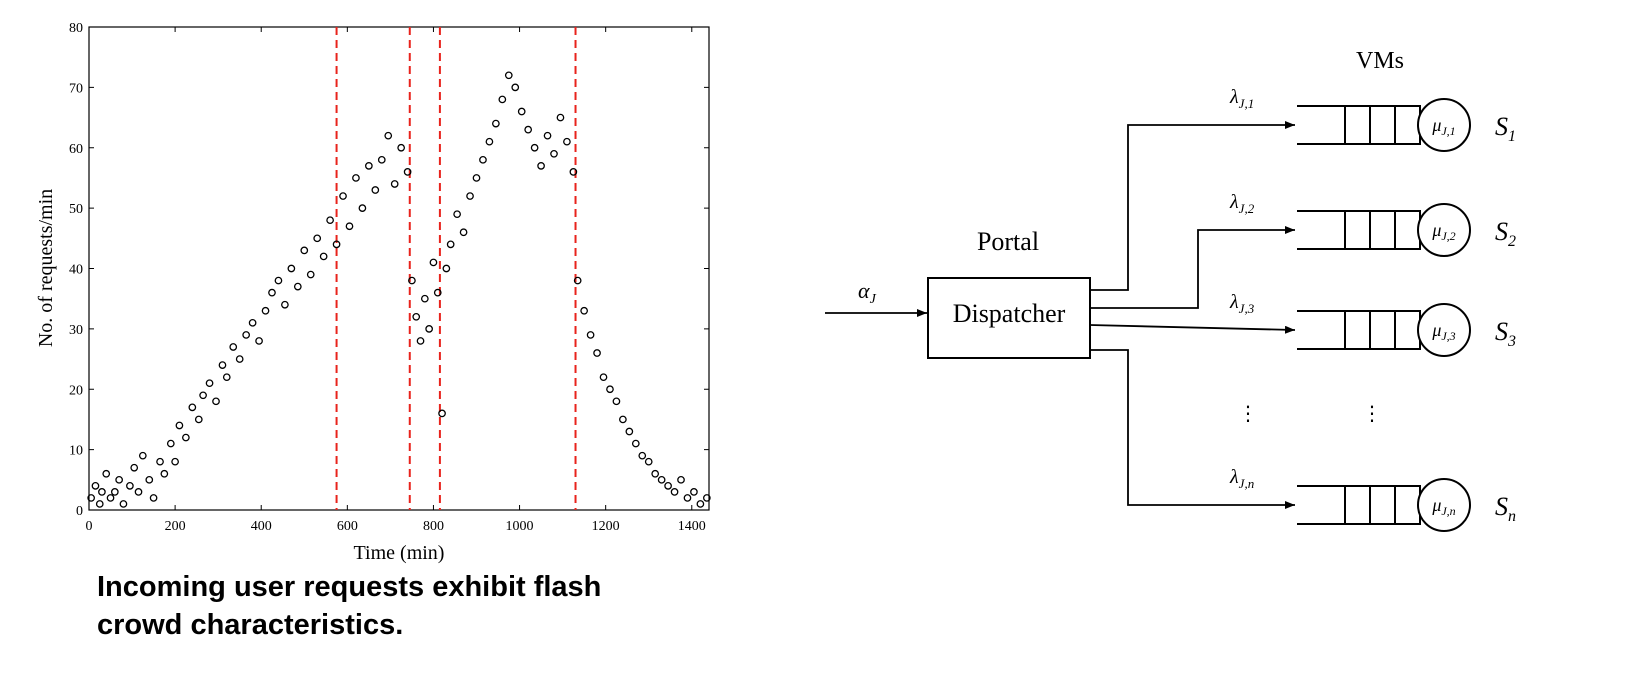 Image resolution: width=1640 pixels, height=688 pixels. I want to click on vm-row-3: λJ,3 μJ,3 S3, so click(1302, 324).